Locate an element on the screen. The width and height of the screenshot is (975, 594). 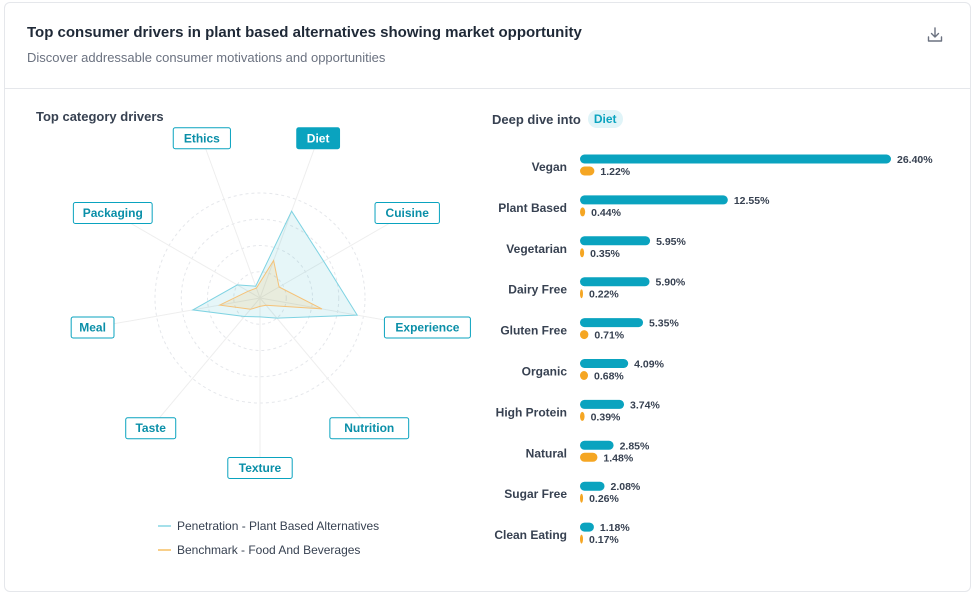
legend-item-benchmark: Benchmark - Food And Beverages is located at coordinates (268, 550).